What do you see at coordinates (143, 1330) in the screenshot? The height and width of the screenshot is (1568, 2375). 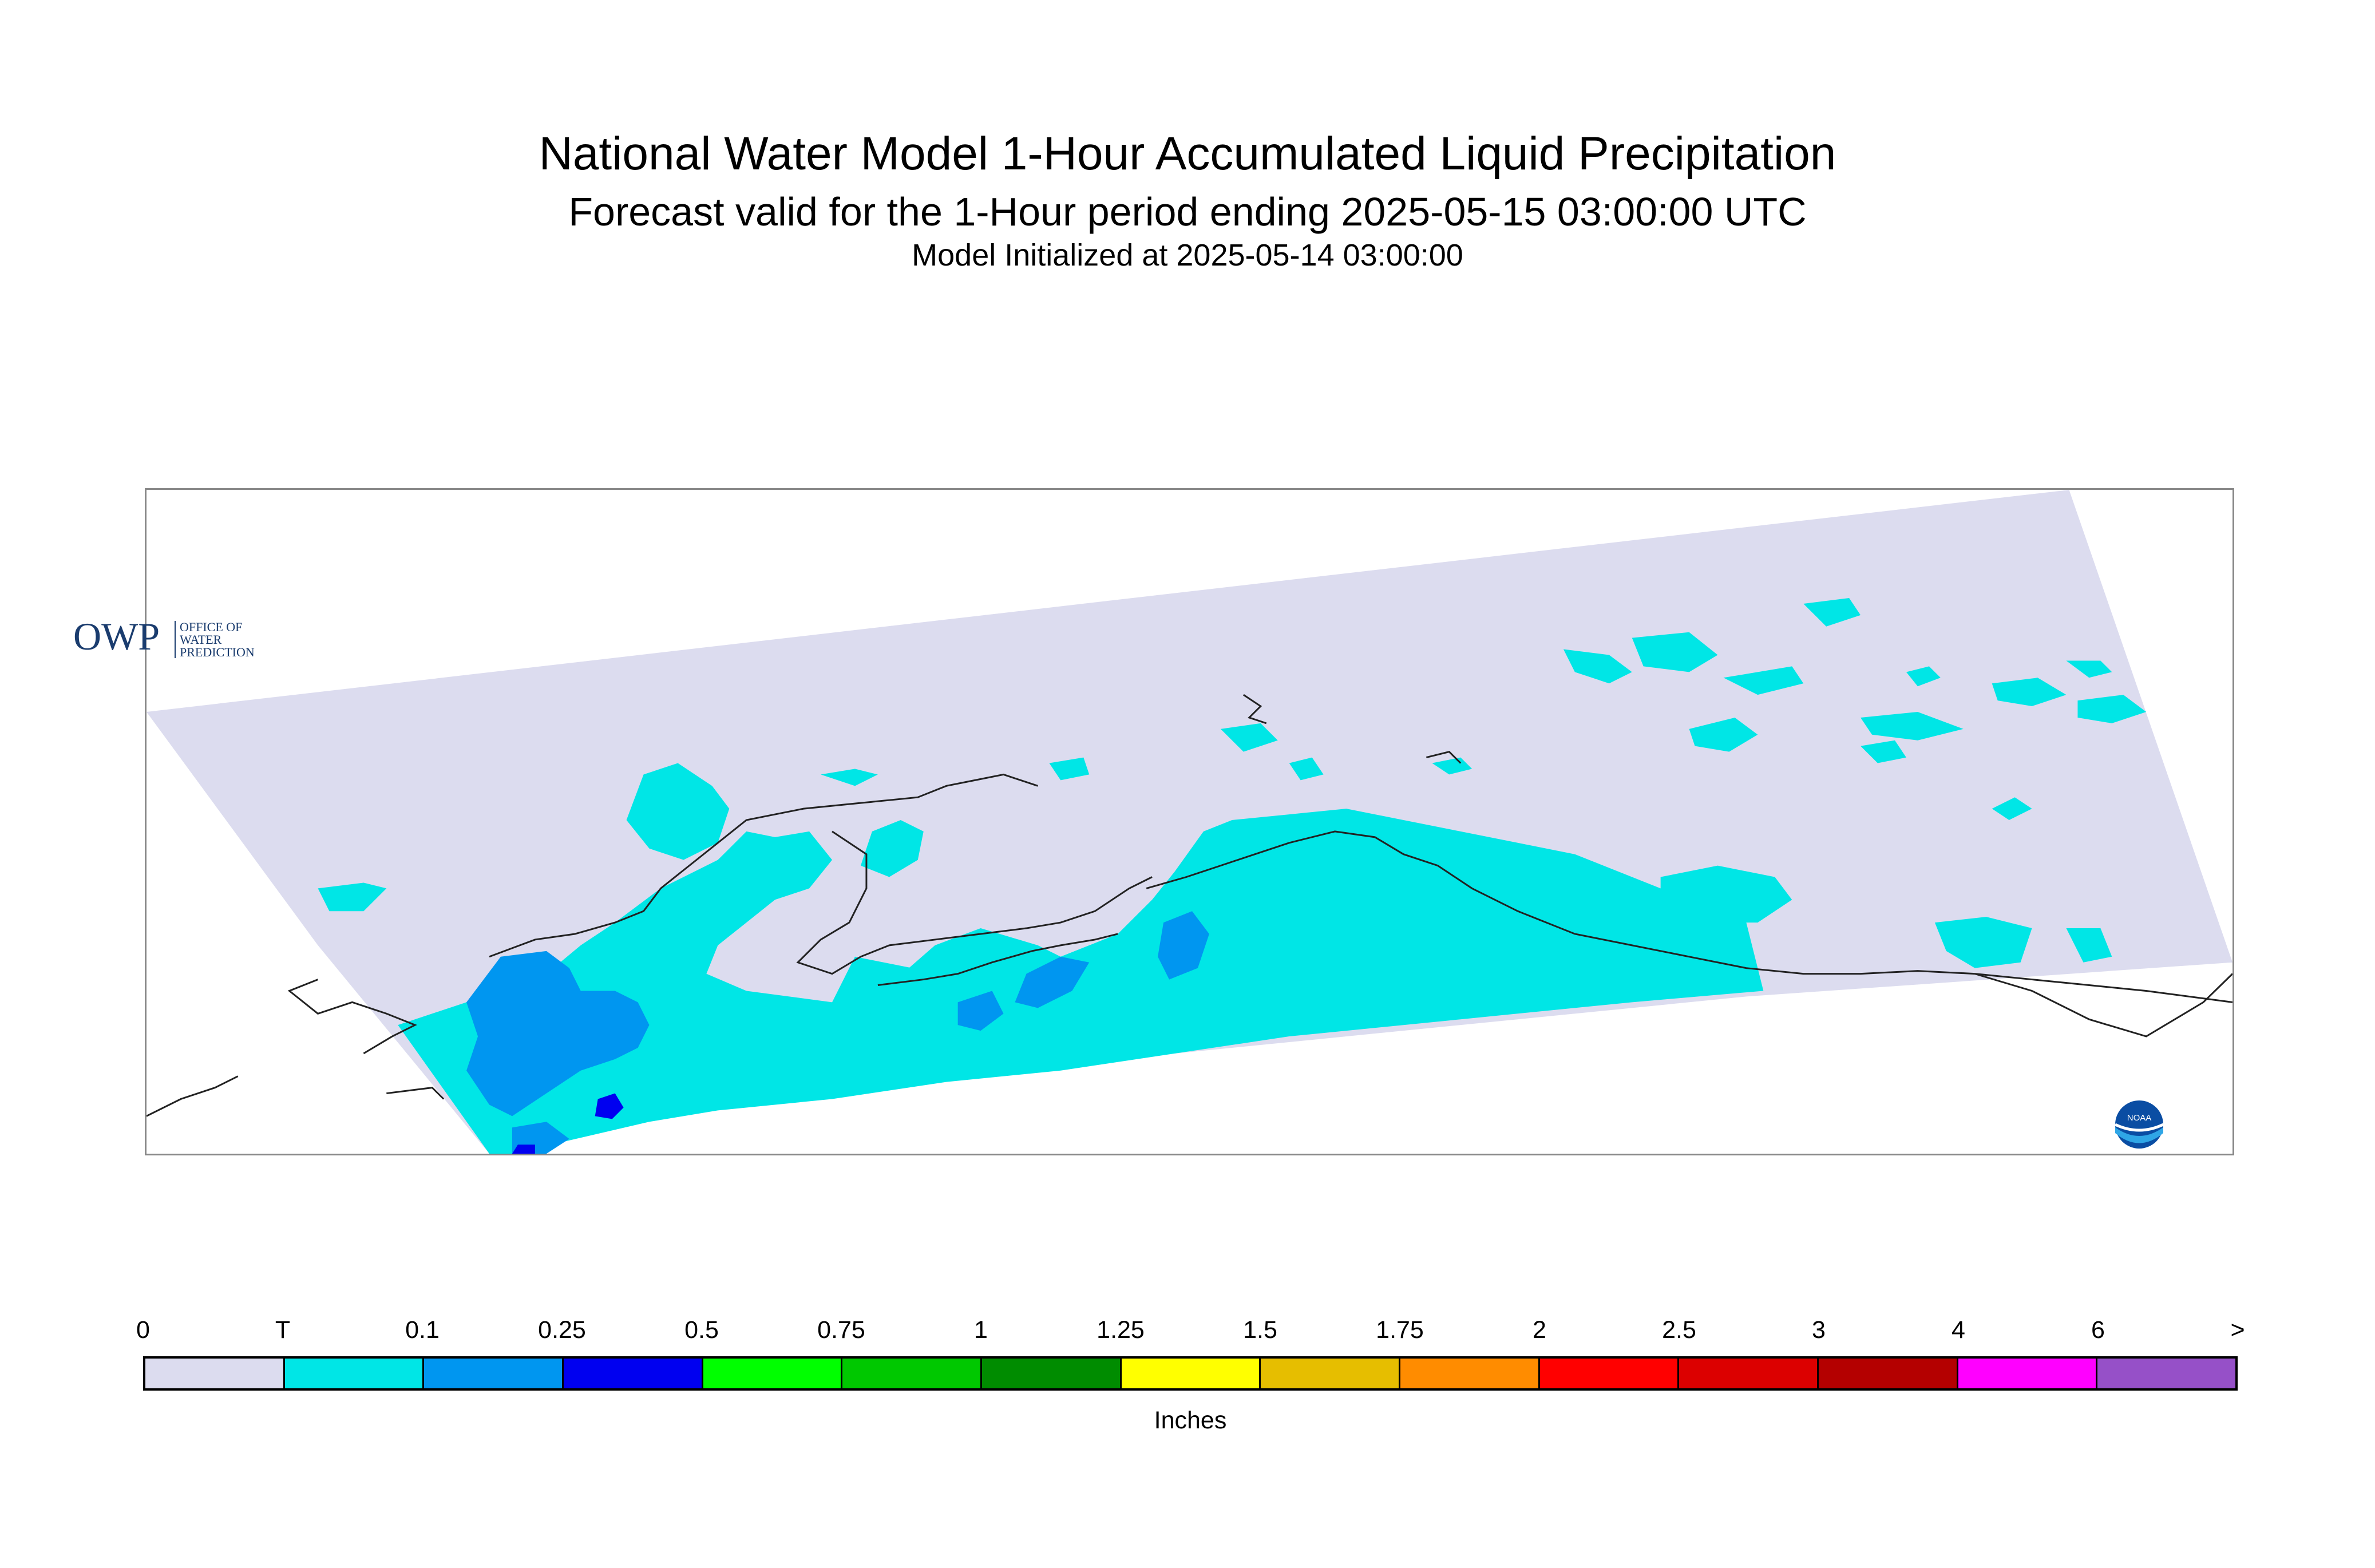 I see `legend-tick-label: 0` at bounding box center [143, 1330].